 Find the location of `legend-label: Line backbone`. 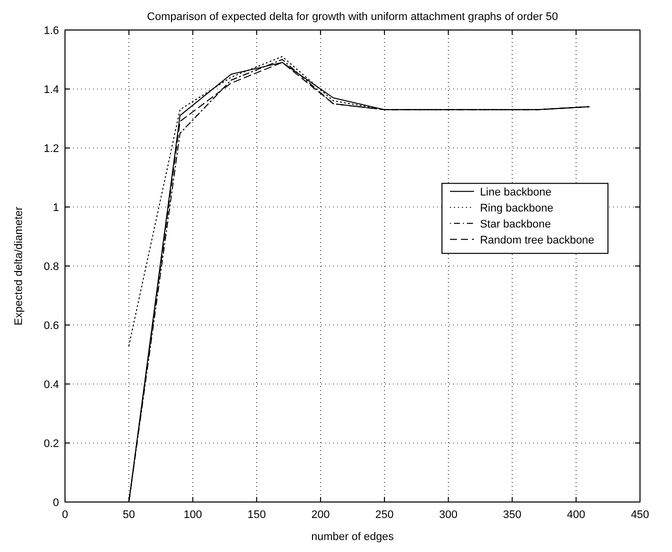

legend-label: Line backbone is located at coordinates (516, 192).